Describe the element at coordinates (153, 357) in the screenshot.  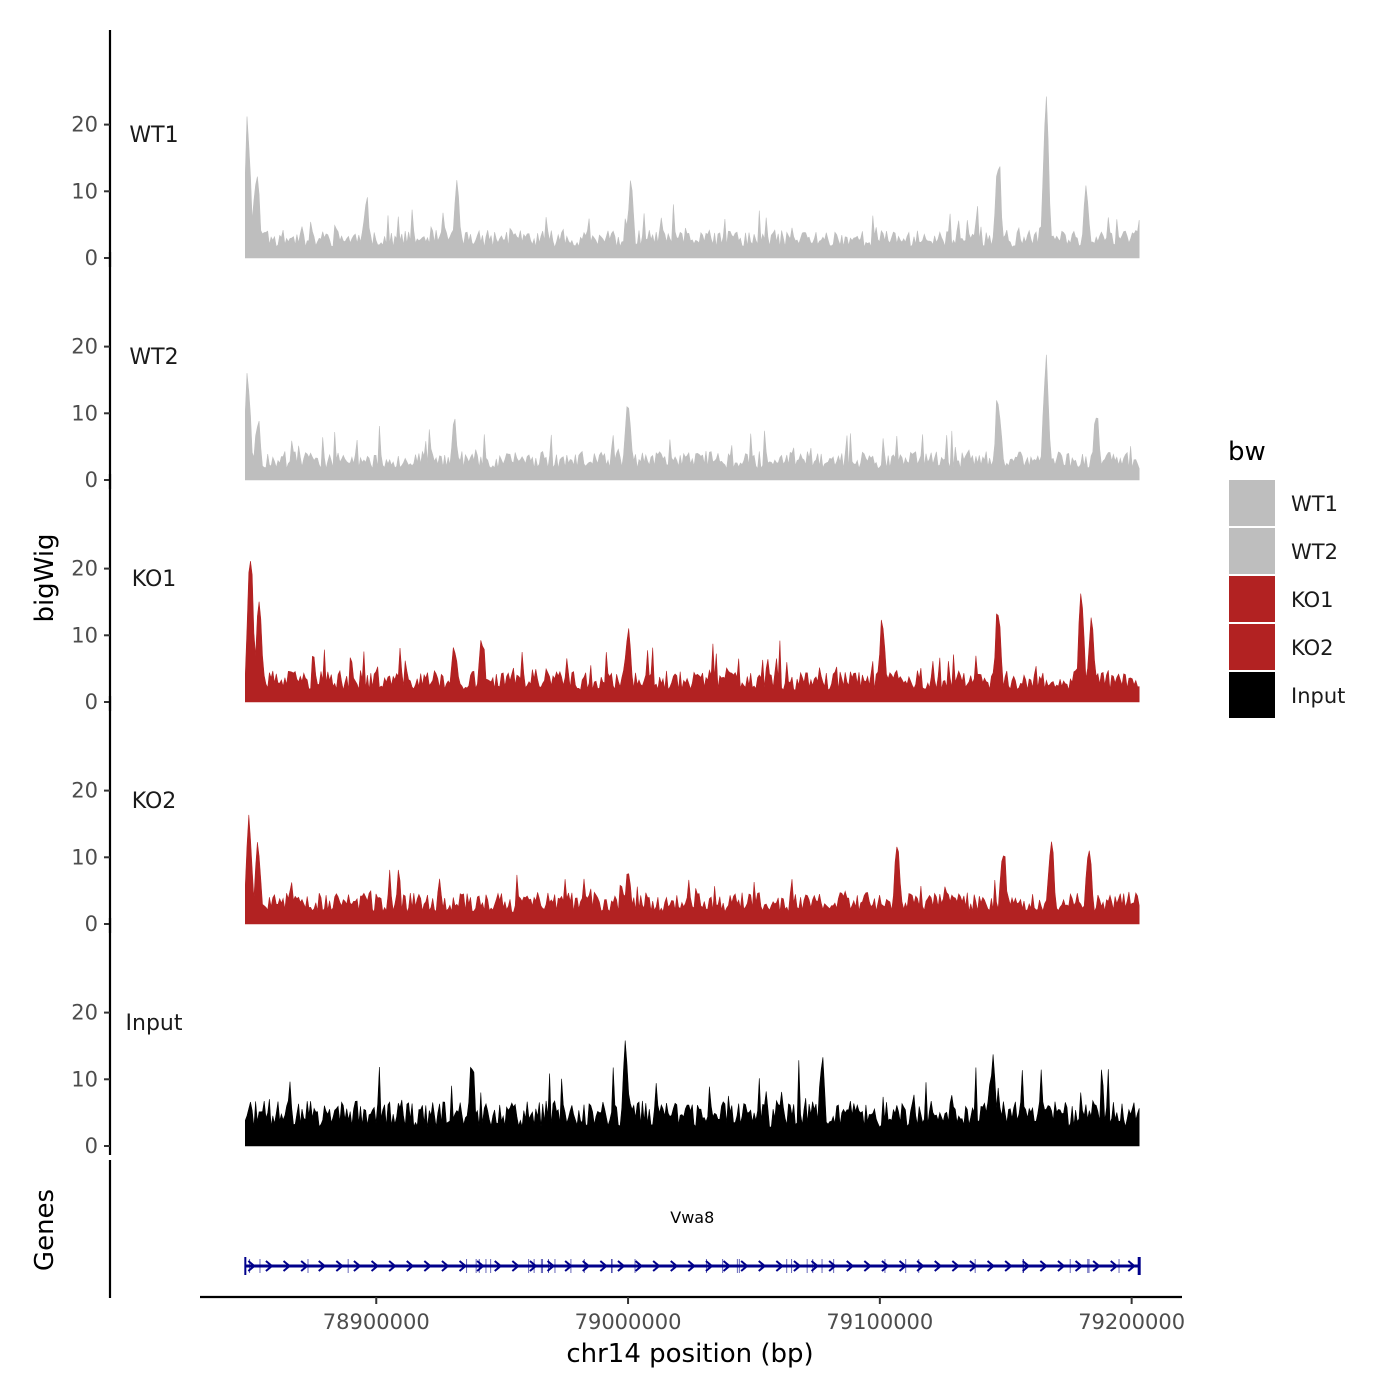
I see `track-label: WT2` at that location.